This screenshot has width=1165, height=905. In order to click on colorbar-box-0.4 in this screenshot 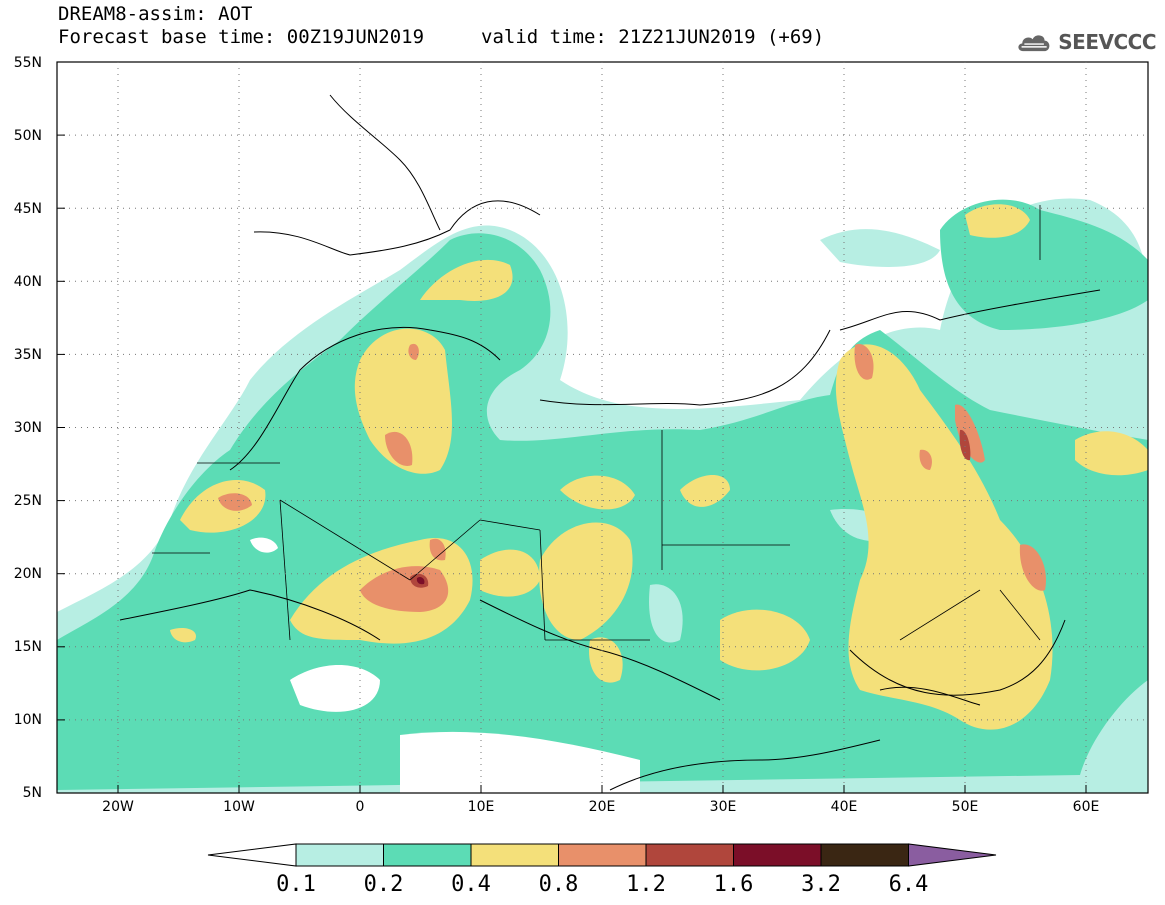, I will do `click(514, 855)`.